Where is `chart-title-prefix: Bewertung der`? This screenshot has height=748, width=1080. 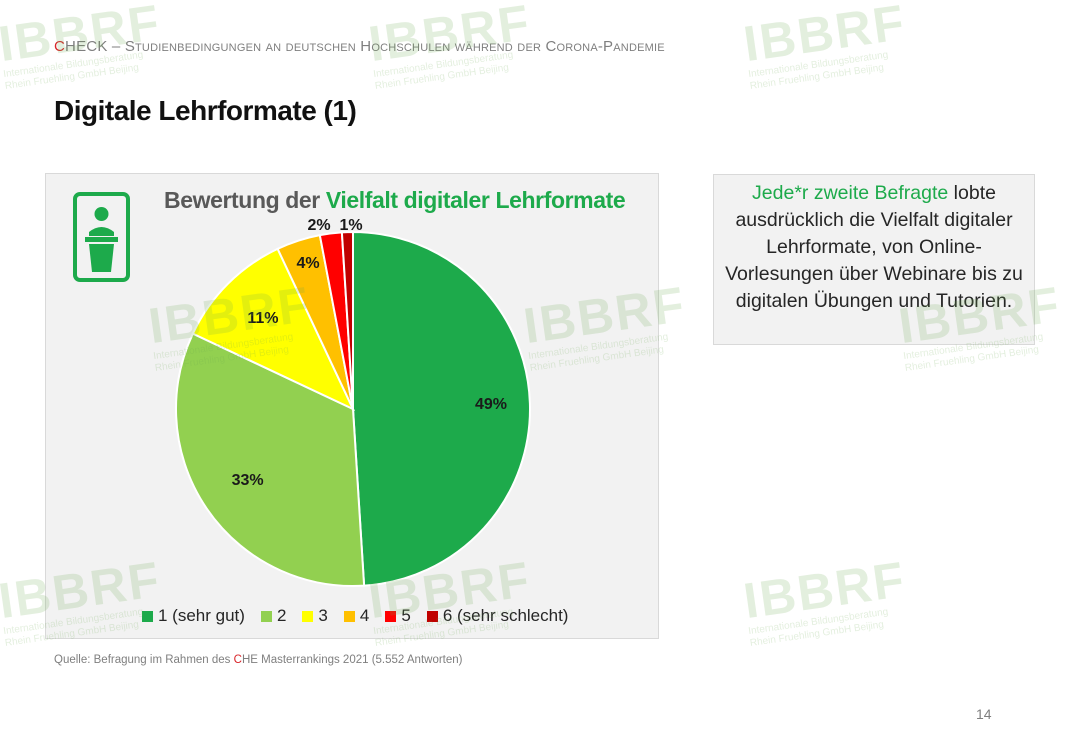 chart-title-prefix: Bewertung der is located at coordinates (245, 200).